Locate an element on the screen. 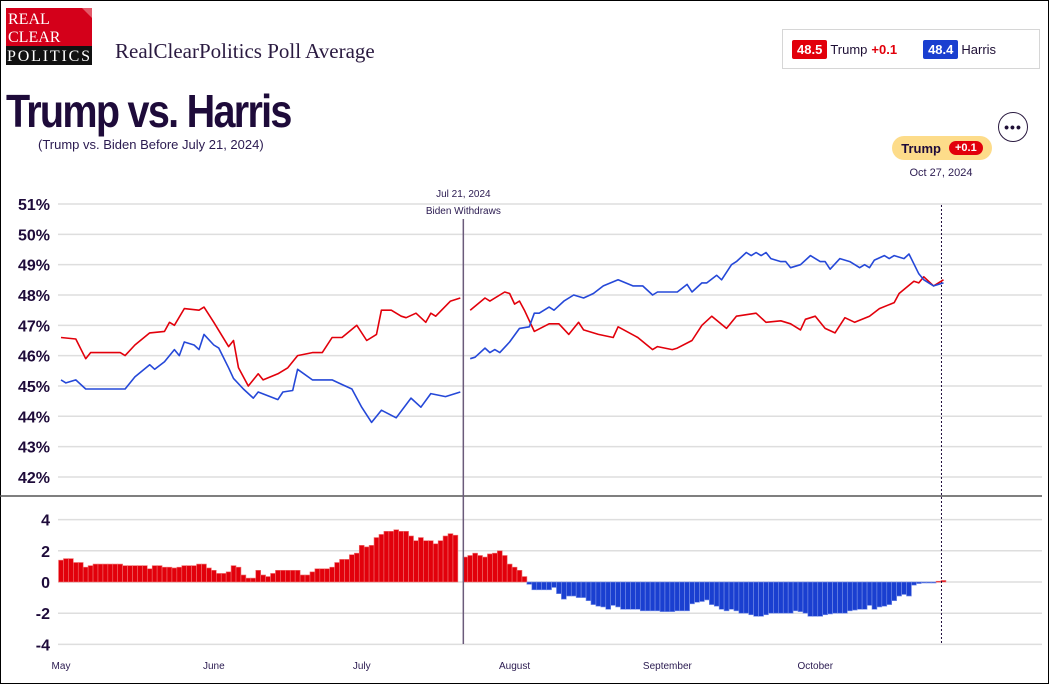 The width and height of the screenshot is (1049, 684). y-tick-label: 45% is located at coordinates (34, 387).